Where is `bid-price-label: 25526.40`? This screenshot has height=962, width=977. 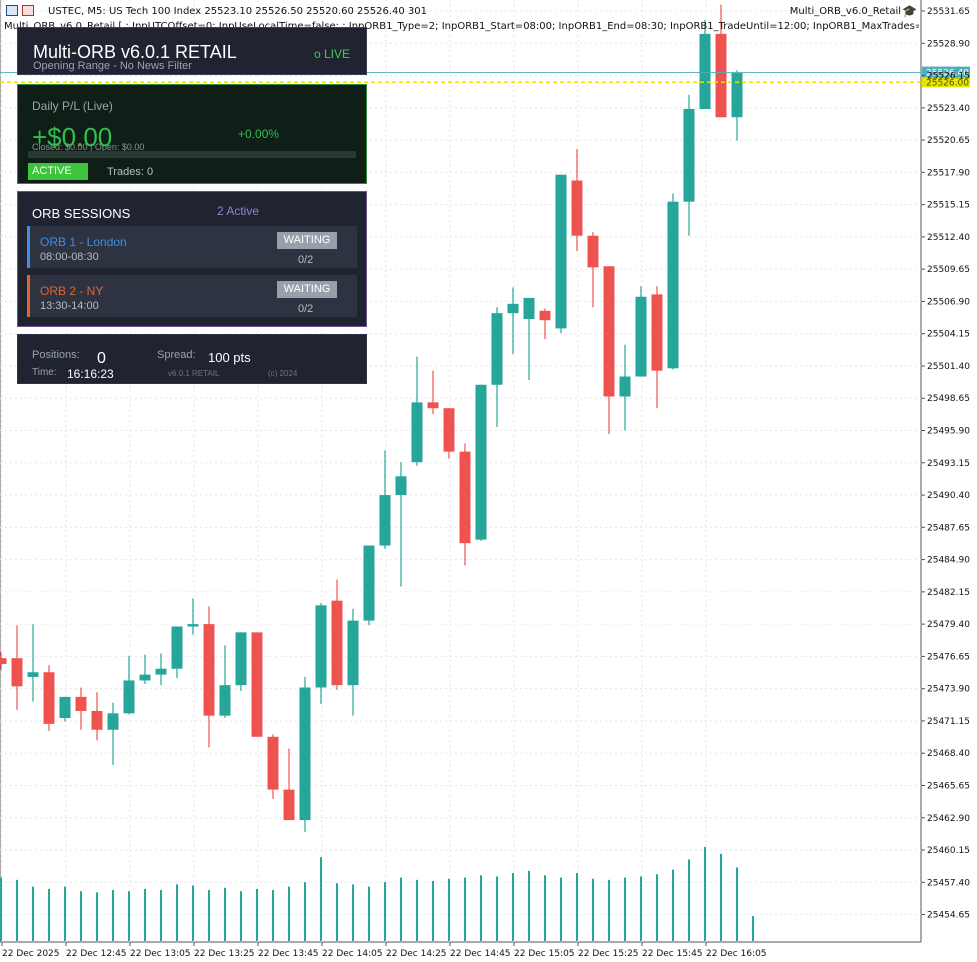
bid-price-label: 25526.40 is located at coordinates (947, 74).